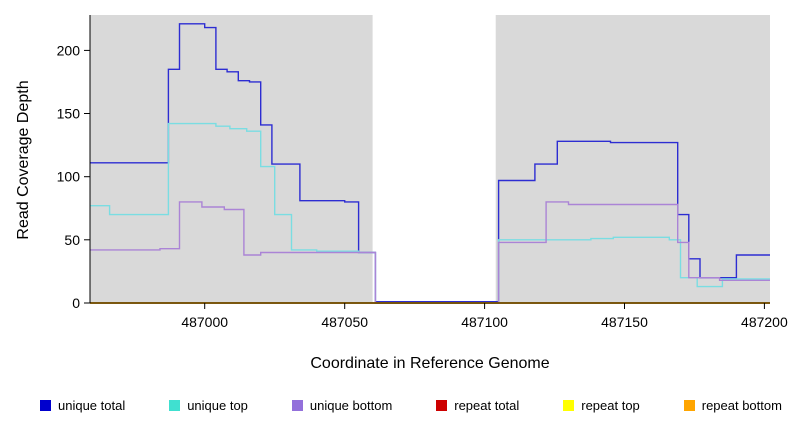 The image size is (792, 432). Describe the element at coordinates (610, 405) in the screenshot. I see `legend-label: repeat top` at that location.